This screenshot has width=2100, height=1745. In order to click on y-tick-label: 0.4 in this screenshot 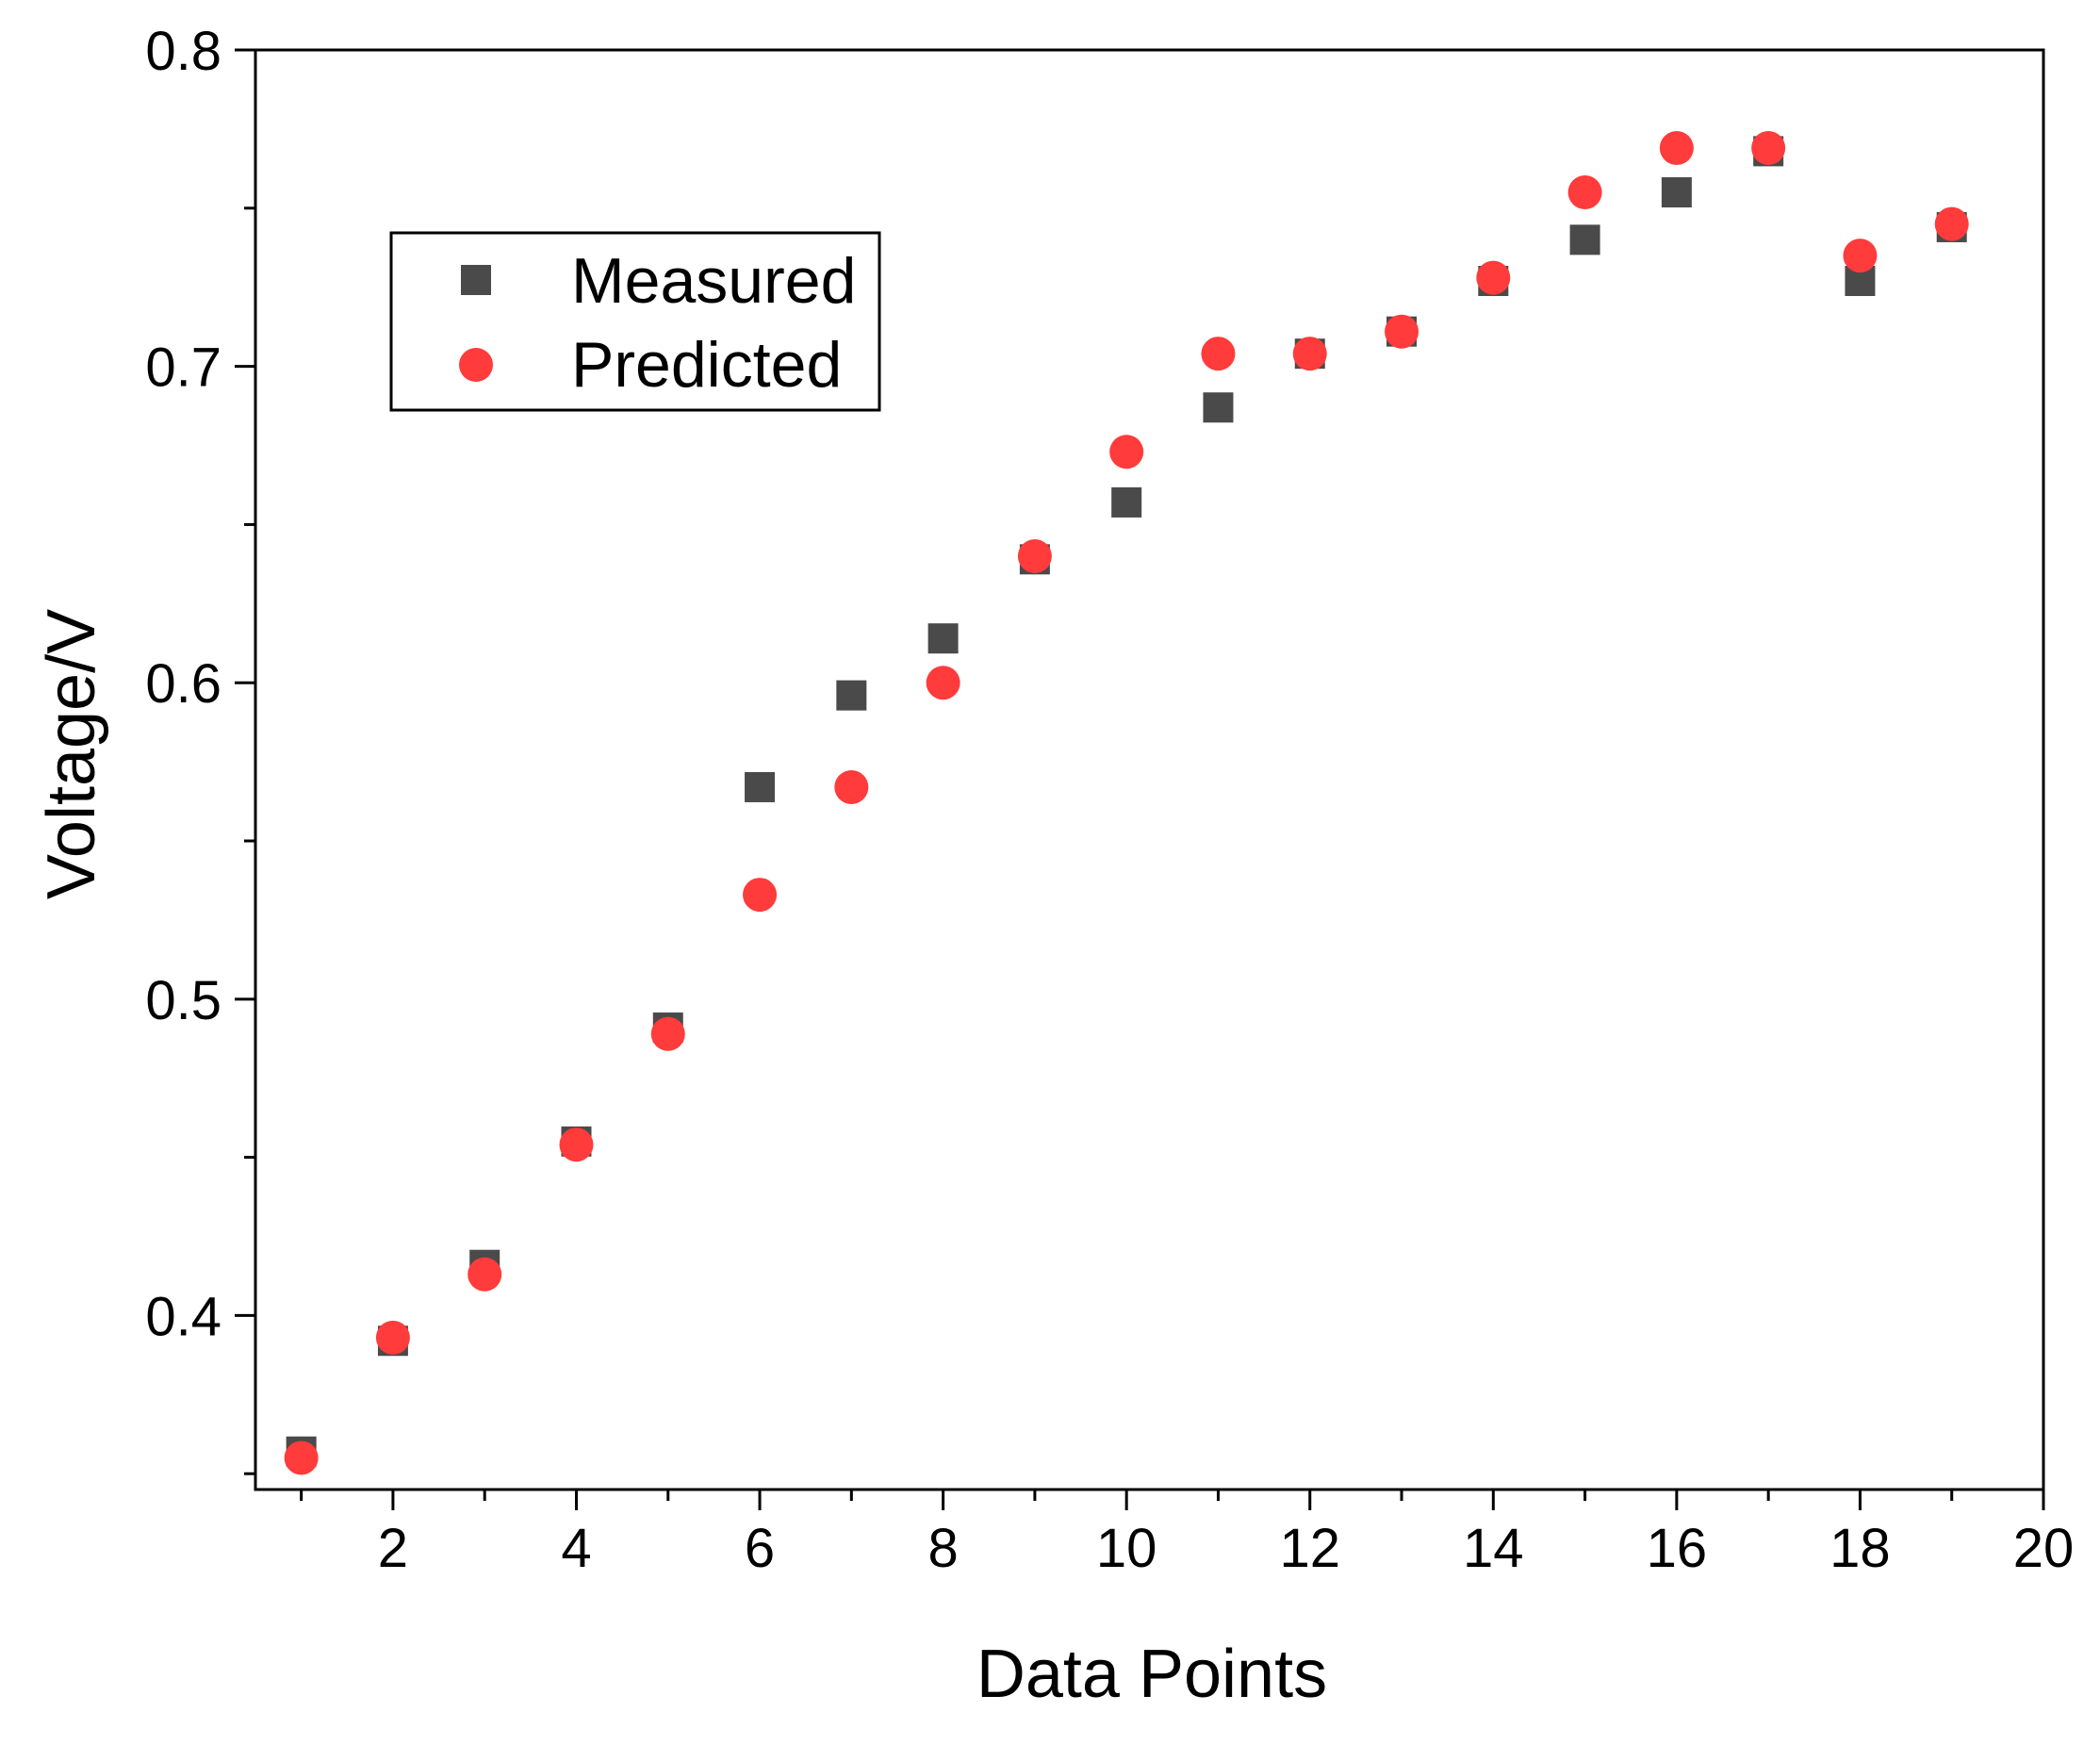, I will do `click(183, 1316)`.